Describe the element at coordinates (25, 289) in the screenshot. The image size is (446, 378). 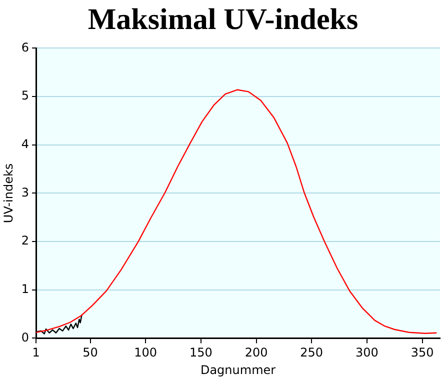
I see `y-tick-label: 1` at that location.